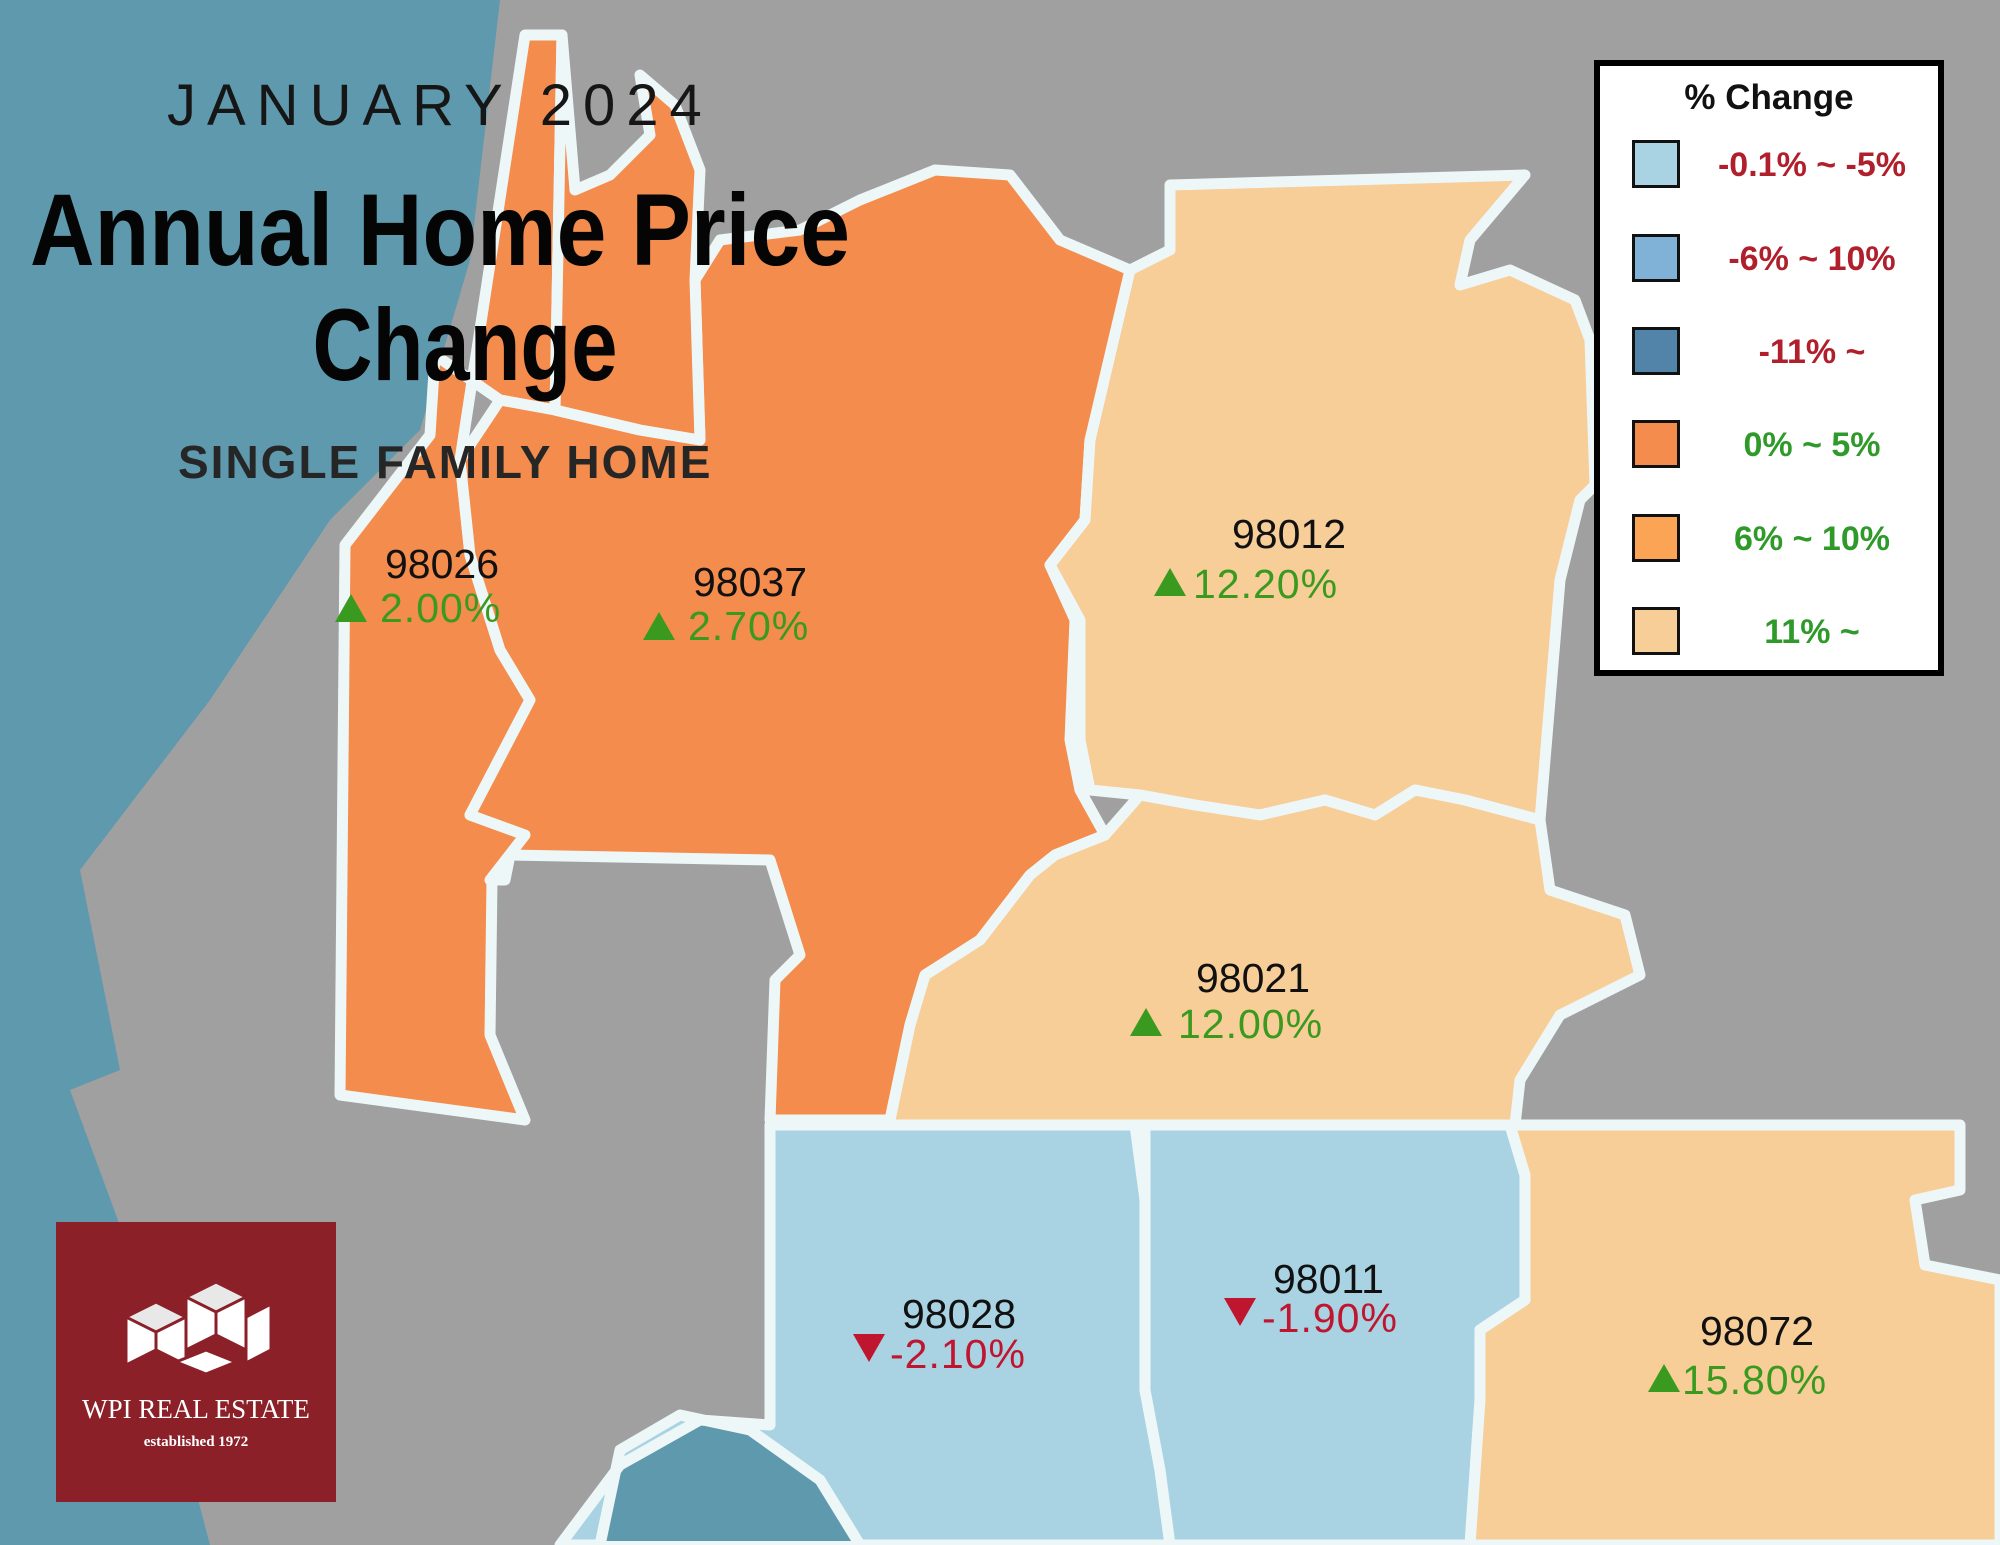 The height and width of the screenshot is (1545, 2000). What do you see at coordinates (196, 1442) in the screenshot?
I see `logo-tagline: established 1972` at bounding box center [196, 1442].